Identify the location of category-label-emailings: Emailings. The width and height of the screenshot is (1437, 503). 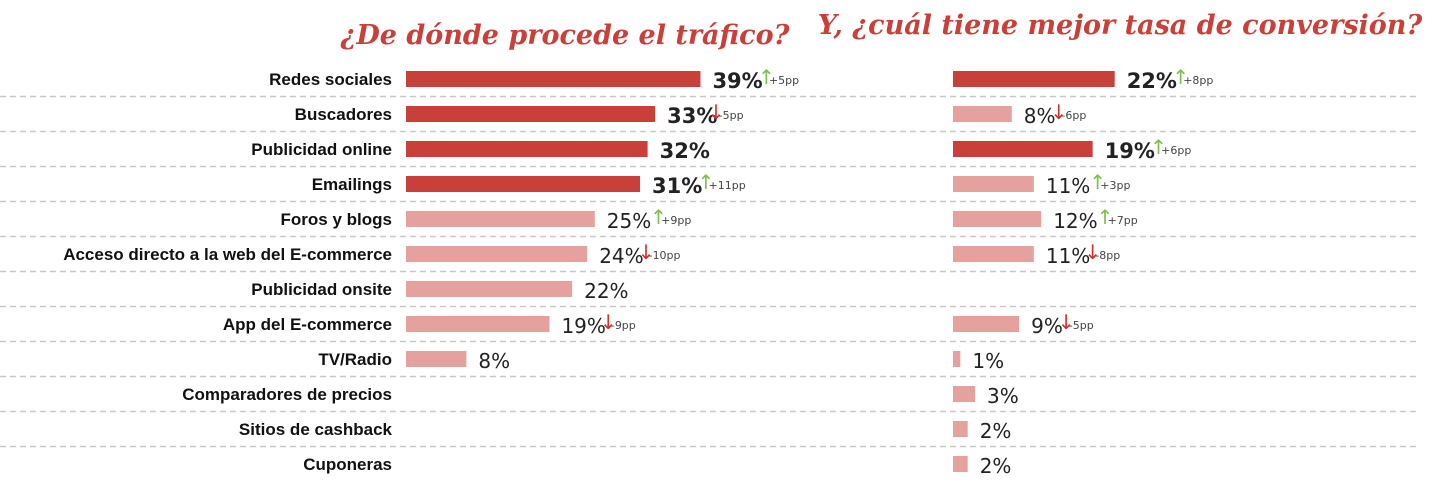
(352, 184).